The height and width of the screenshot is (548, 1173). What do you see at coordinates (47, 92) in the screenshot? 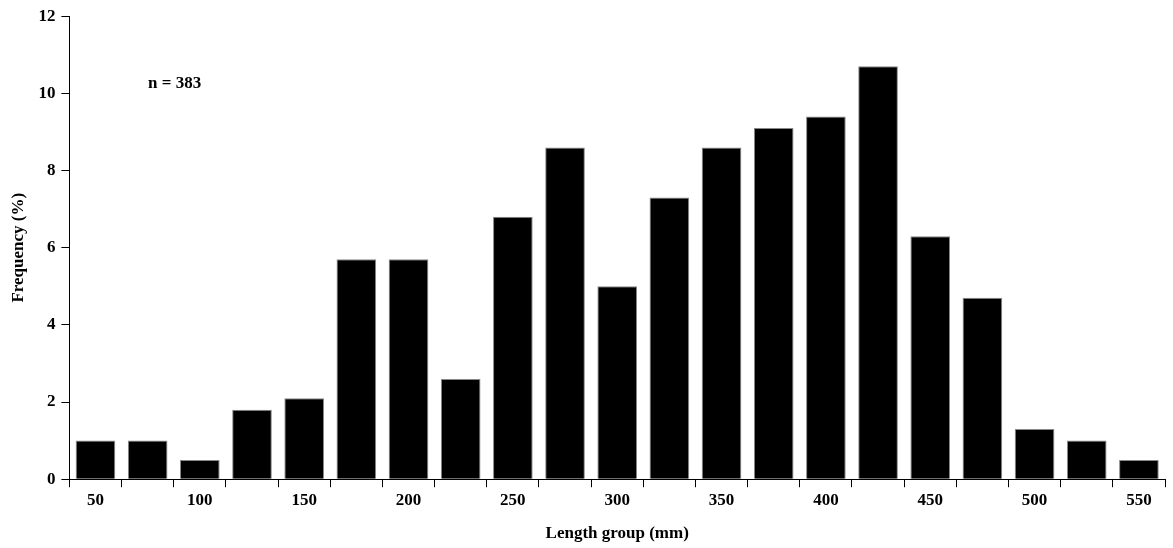
I see `y-tick-label: 10` at bounding box center [47, 92].